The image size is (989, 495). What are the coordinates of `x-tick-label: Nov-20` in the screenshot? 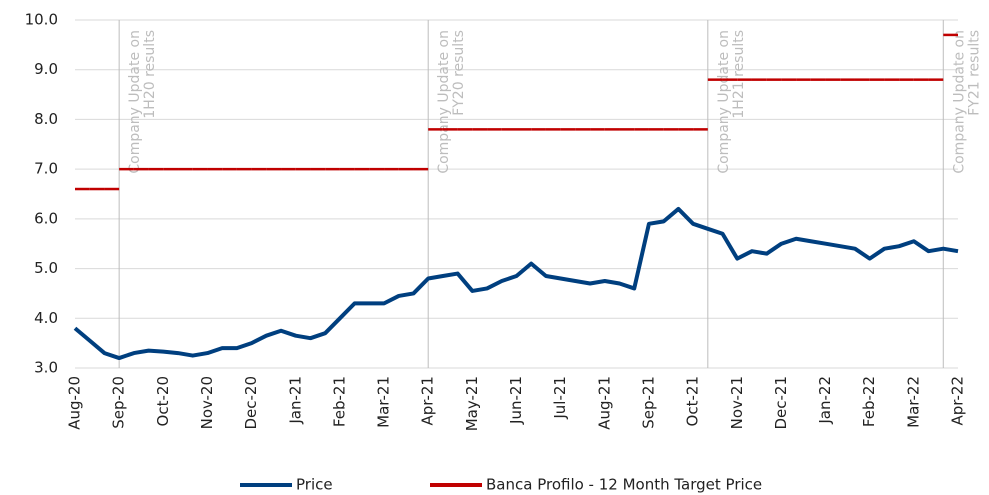 It's located at (207, 402).